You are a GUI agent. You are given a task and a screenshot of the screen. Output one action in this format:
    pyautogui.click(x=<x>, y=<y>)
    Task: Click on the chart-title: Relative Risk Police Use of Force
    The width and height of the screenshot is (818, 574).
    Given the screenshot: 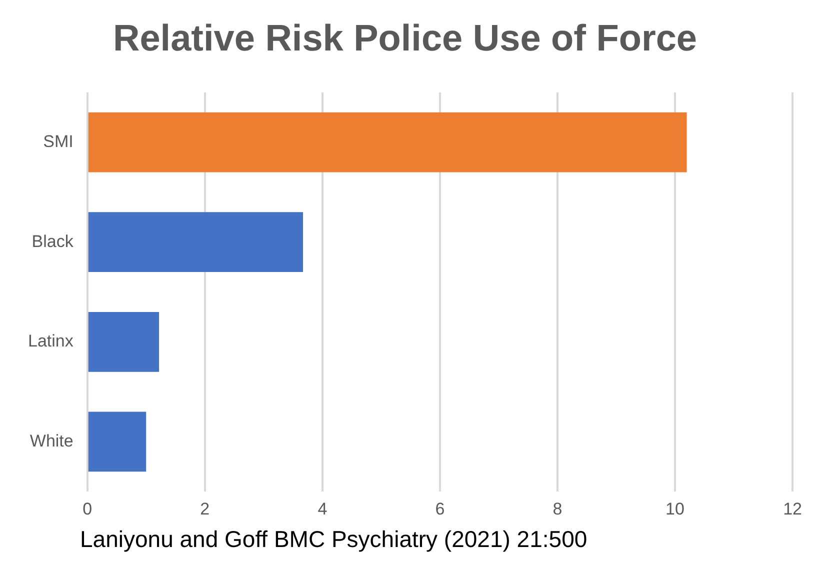 What is the action you would take?
    pyautogui.click(x=405, y=37)
    